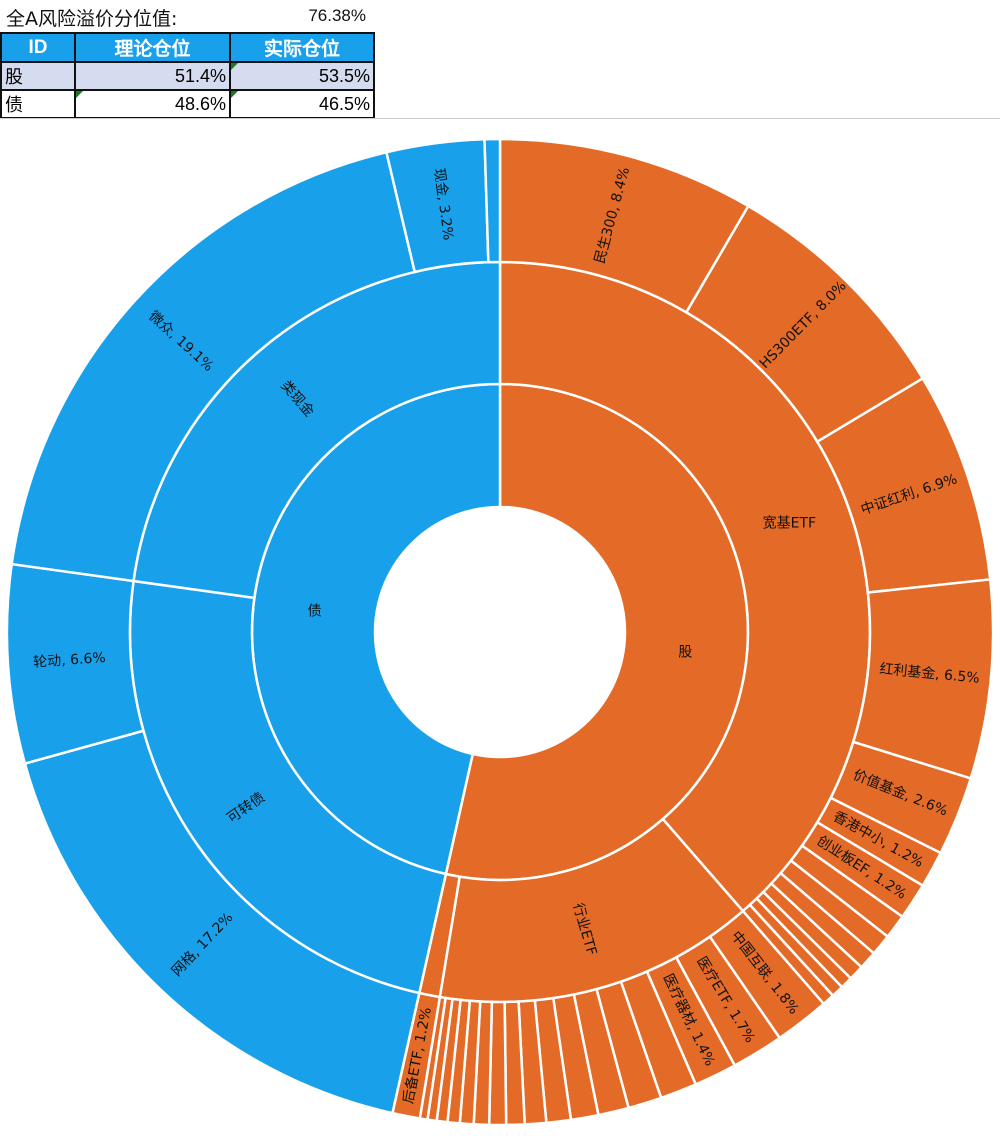  What do you see at coordinates (789, 523) in the screenshot?
I see `segment-label: 宽基ETF` at bounding box center [789, 523].